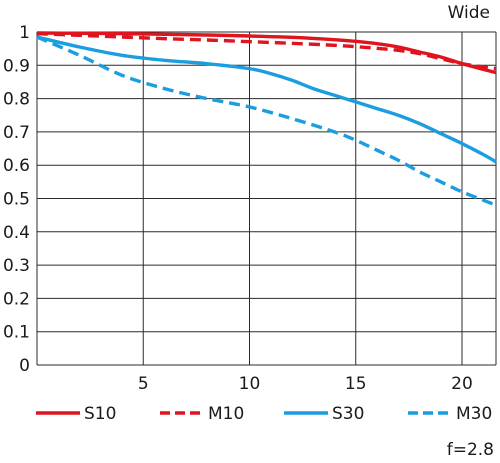 The width and height of the screenshot is (500, 463). I want to click on x-tick-label: 10, so click(250, 384).